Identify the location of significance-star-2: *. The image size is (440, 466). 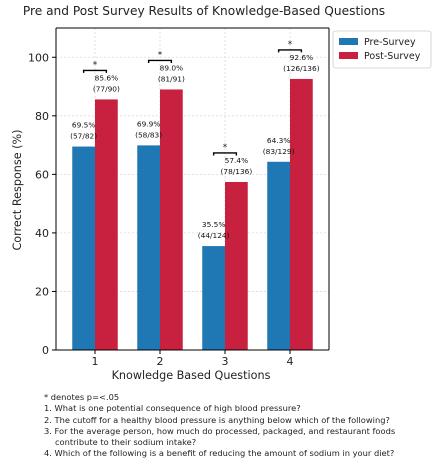
(160, 55).